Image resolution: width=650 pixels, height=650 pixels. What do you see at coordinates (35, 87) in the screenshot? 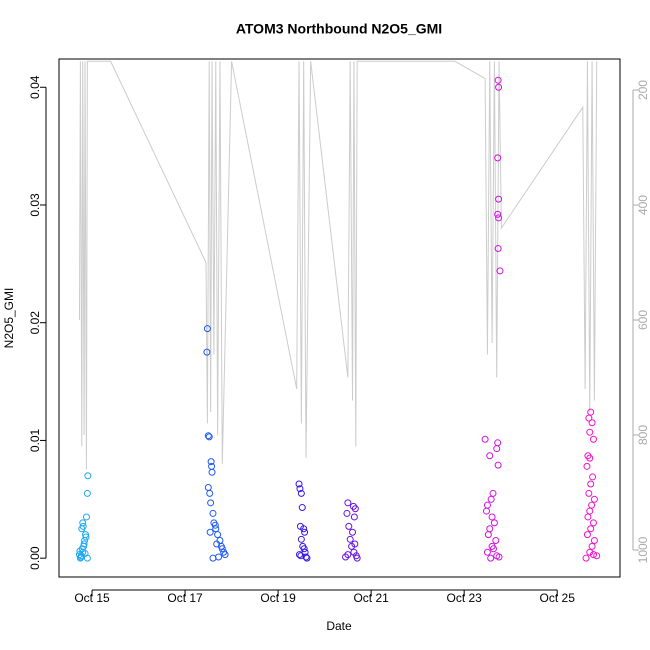
I see `y-tick-label: 0.04` at bounding box center [35, 87].